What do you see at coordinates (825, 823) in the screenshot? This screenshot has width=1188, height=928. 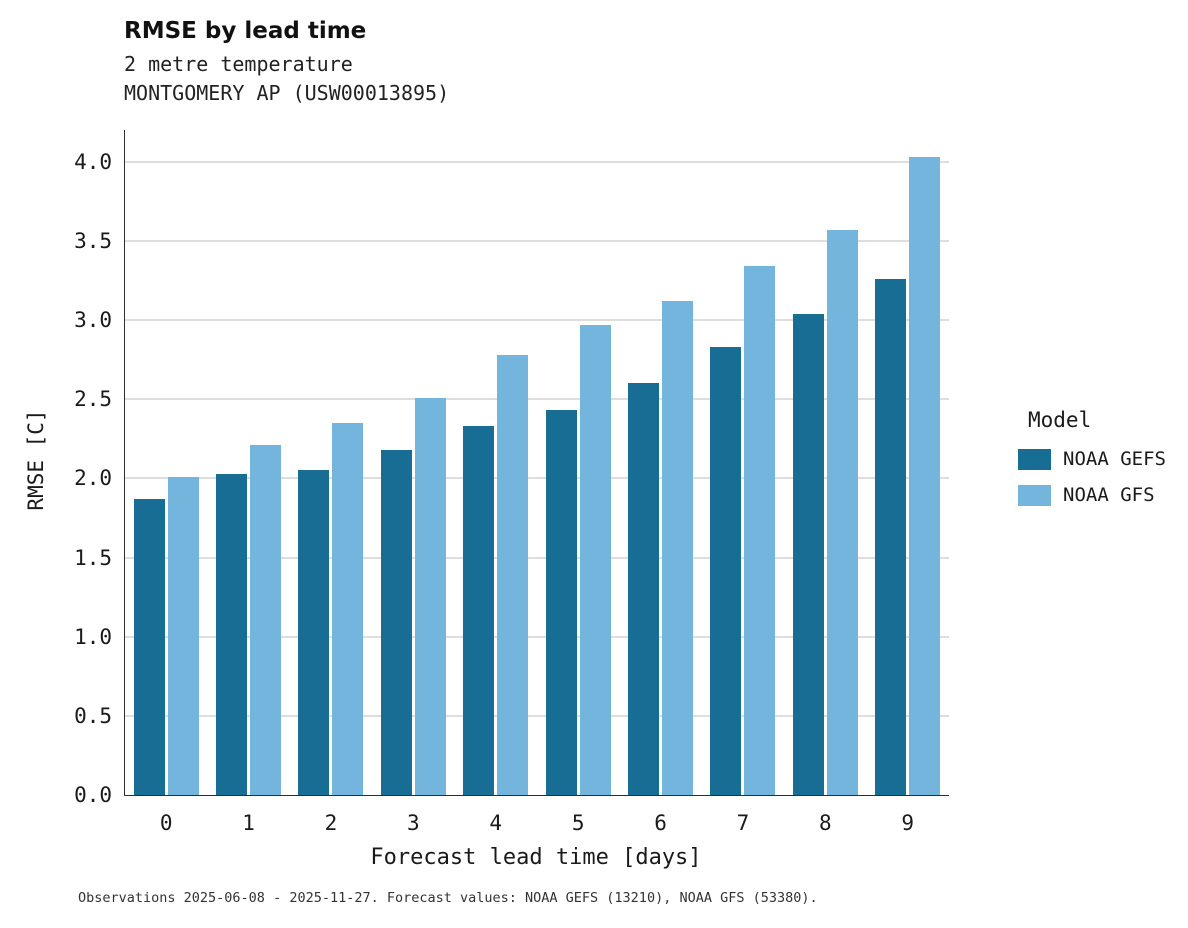 I see `x-tick-label: 8` at bounding box center [825, 823].